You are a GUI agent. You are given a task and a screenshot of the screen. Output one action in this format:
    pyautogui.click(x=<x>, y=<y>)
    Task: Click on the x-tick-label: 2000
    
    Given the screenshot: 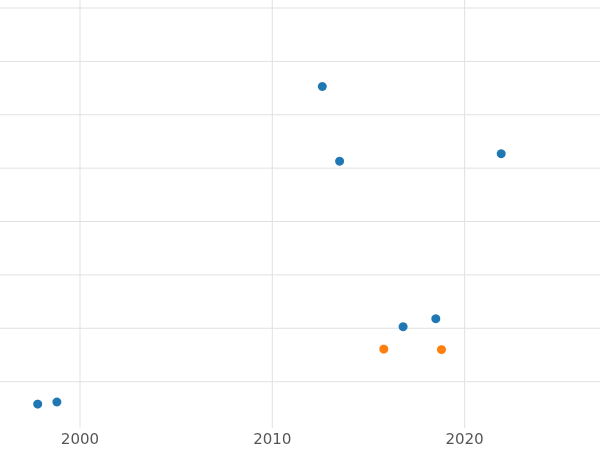 What is the action you would take?
    pyautogui.click(x=80, y=439)
    